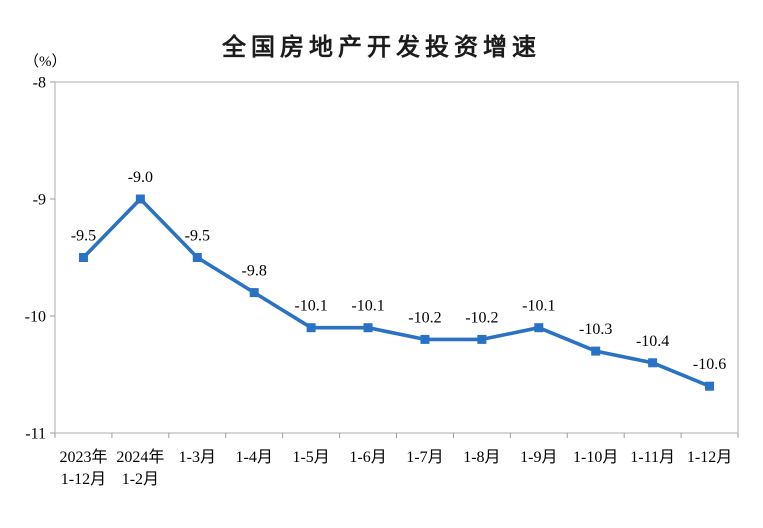 The image size is (763, 528). I want to click on x-axis-tick-label: 1-6月, so click(367, 457).